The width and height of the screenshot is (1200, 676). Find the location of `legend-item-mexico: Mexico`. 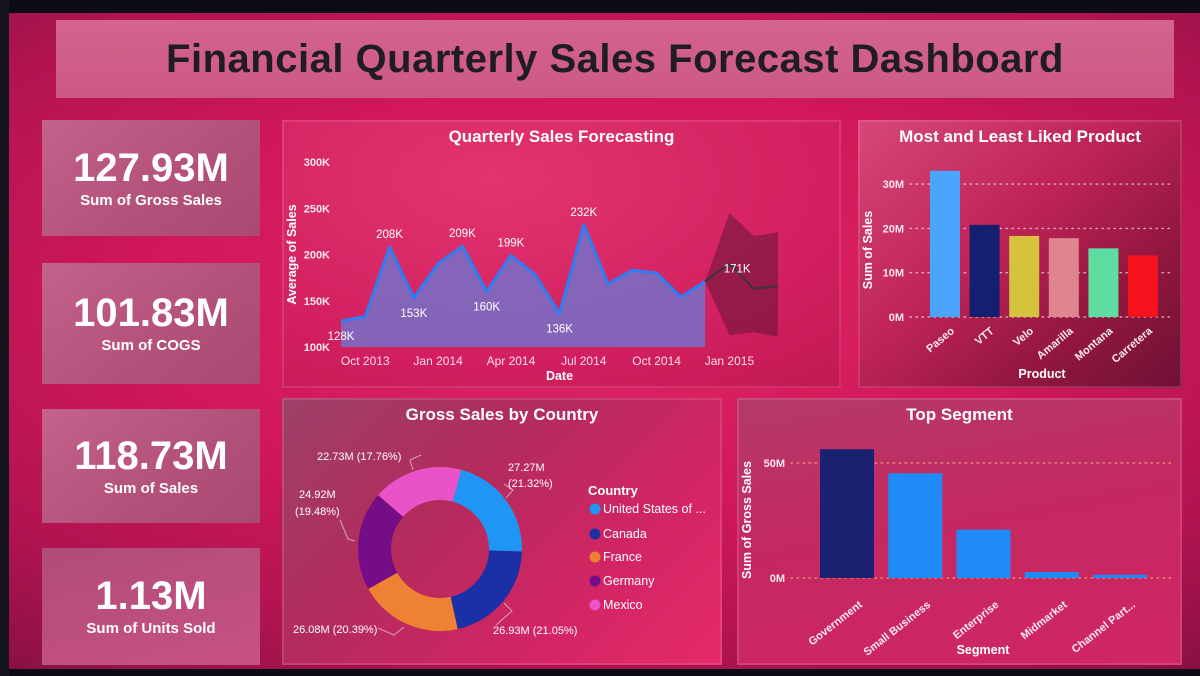

legend-item-mexico: Mexico is located at coordinates (616, 605).